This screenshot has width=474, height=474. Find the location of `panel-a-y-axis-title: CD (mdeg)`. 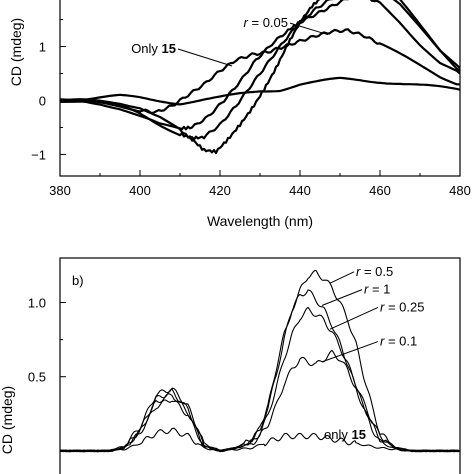

panel-a-y-axis-title: CD (mdeg) is located at coordinates (16, 52).